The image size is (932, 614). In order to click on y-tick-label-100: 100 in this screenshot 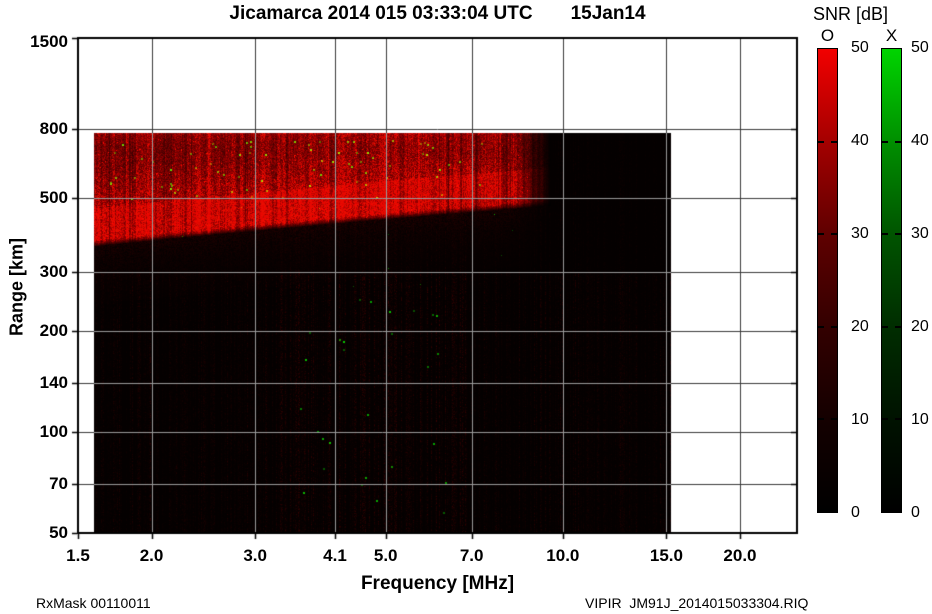, I will do `click(53, 432)`.